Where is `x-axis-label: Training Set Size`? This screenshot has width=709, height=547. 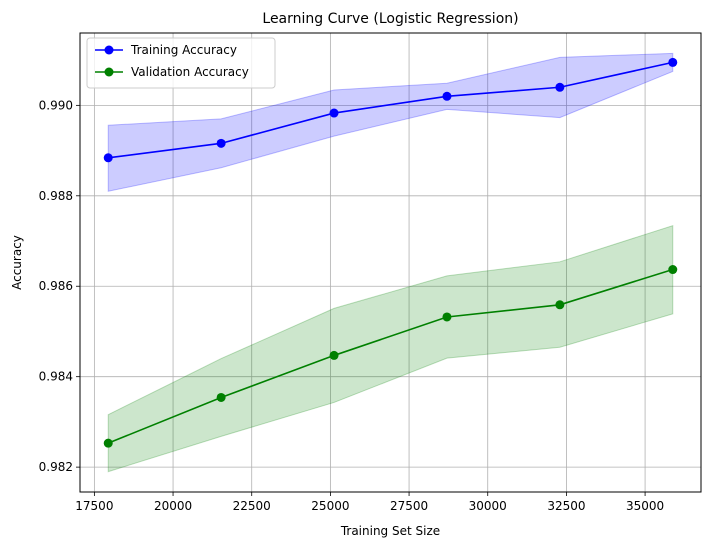 x-axis-label: Training Set Size is located at coordinates (390, 531).